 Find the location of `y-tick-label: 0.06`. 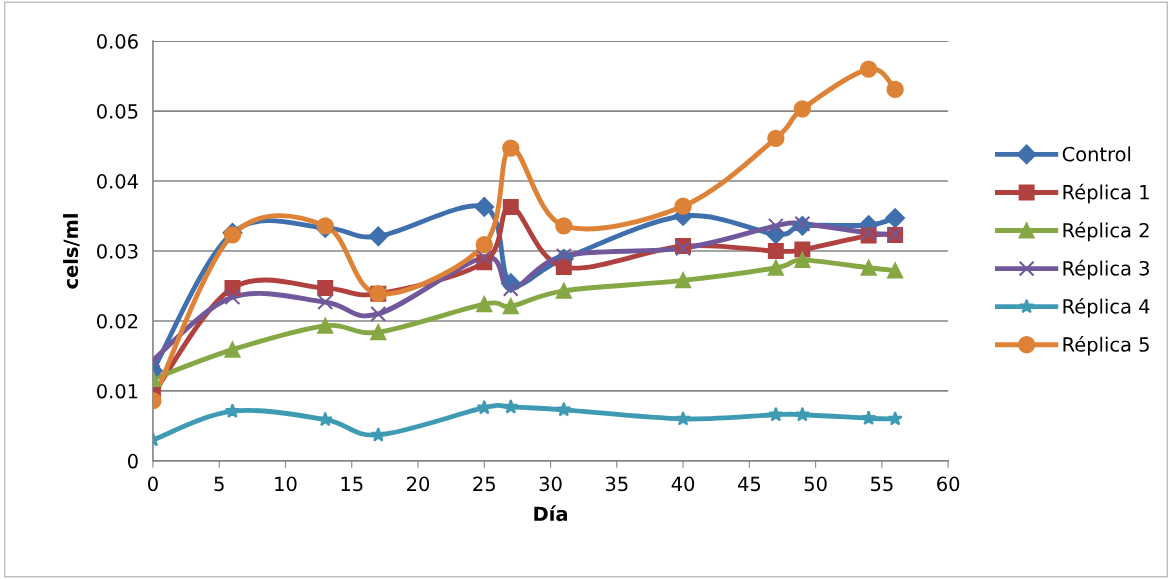

y-tick-label: 0.06 is located at coordinates (117, 41).